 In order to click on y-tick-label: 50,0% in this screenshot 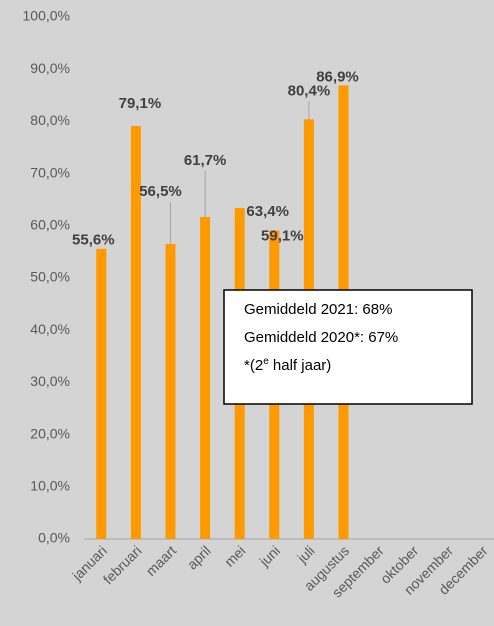, I will do `click(50, 277)`.